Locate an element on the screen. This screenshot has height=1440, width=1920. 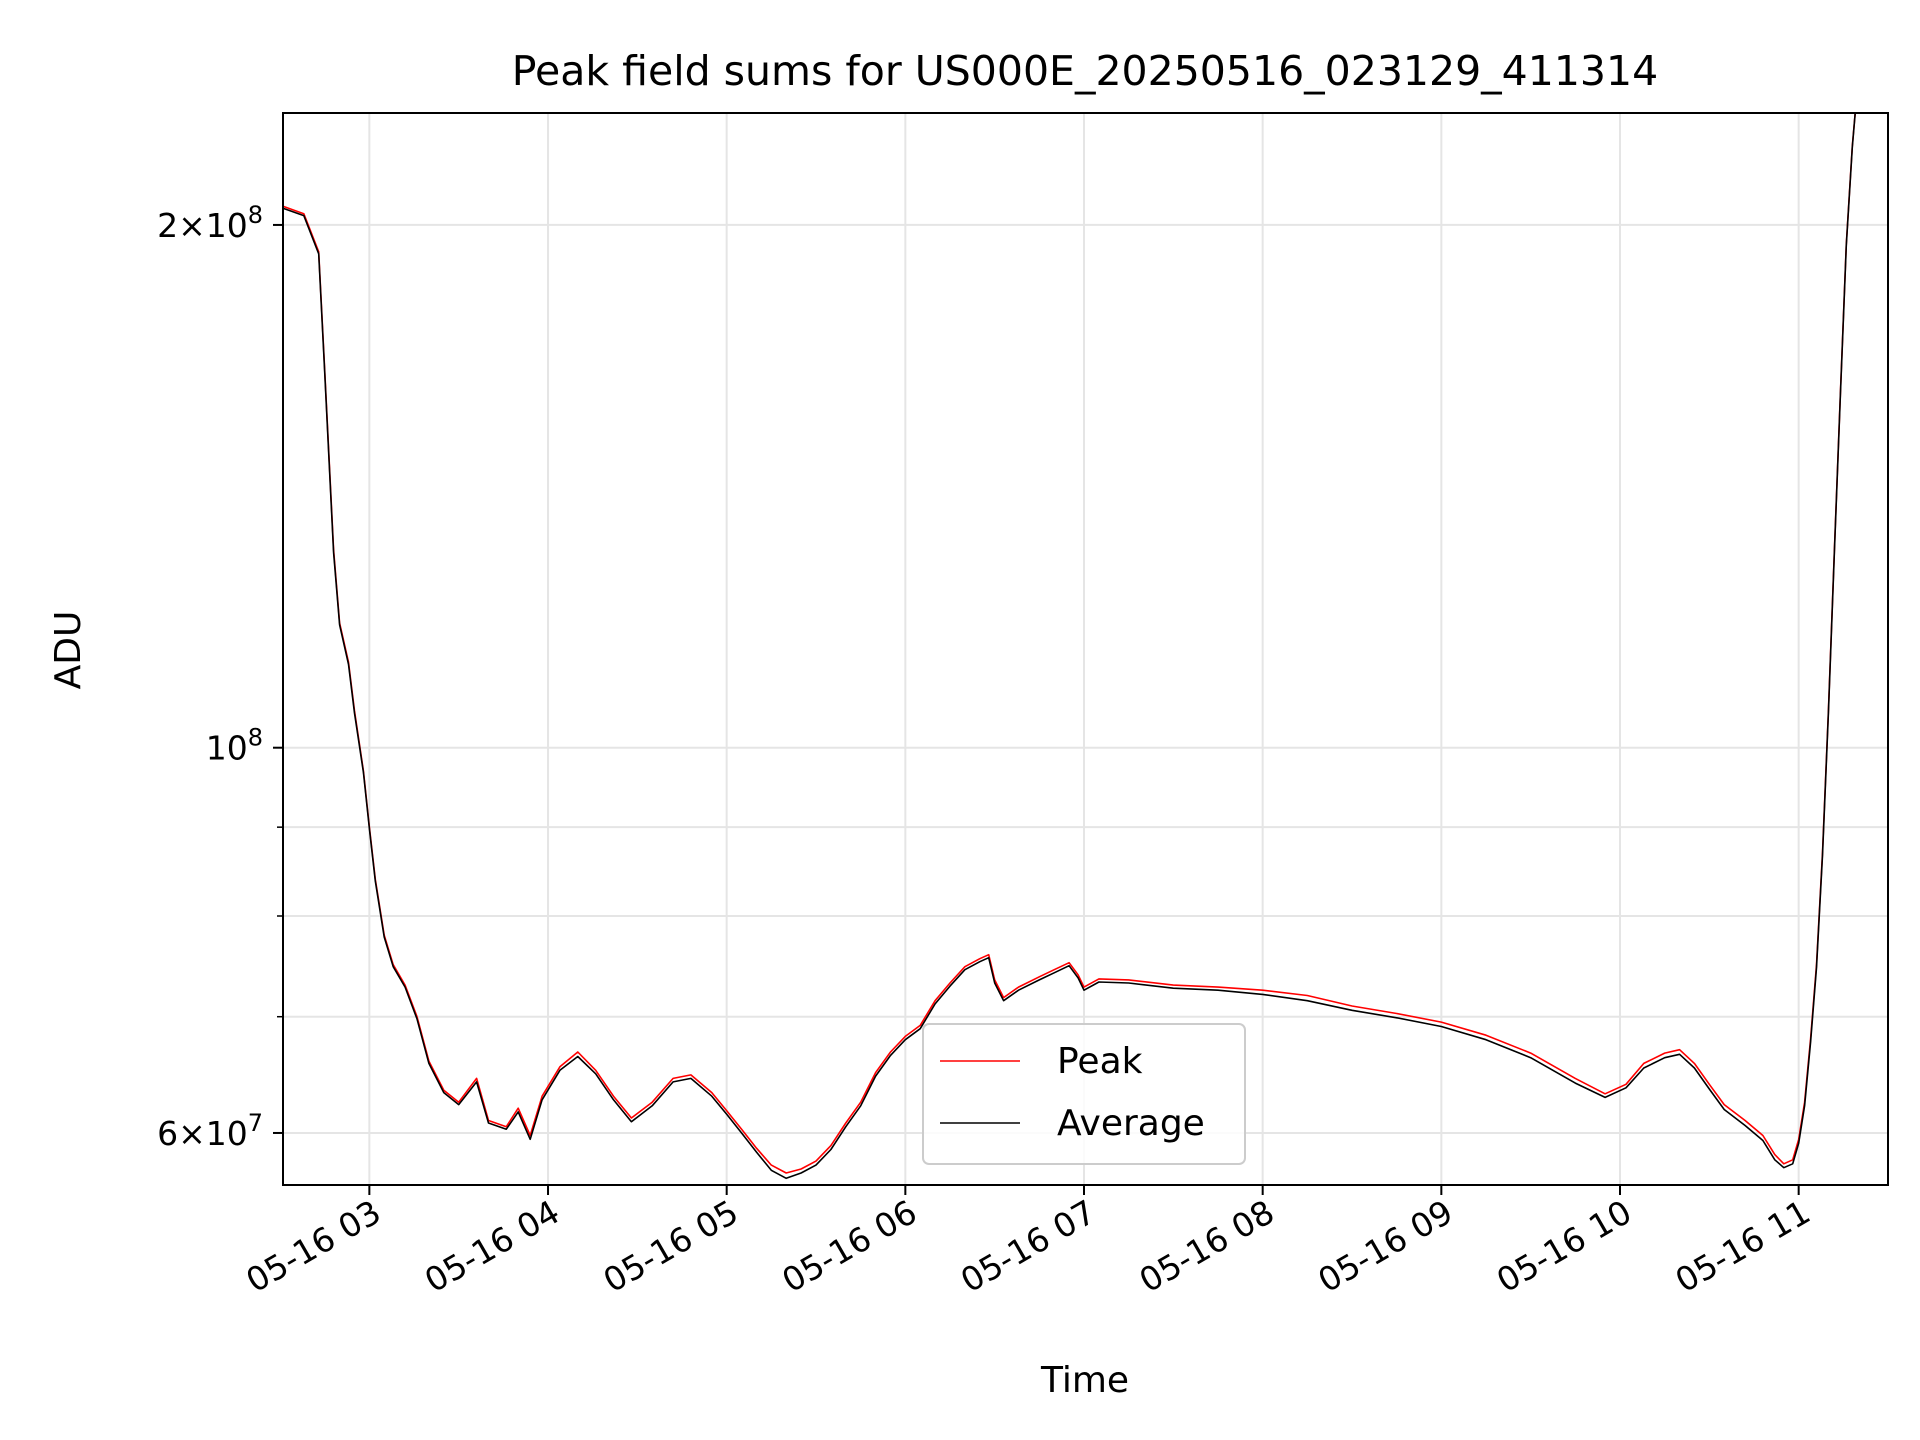
y-tick-label: 108 is located at coordinates (234, 746).